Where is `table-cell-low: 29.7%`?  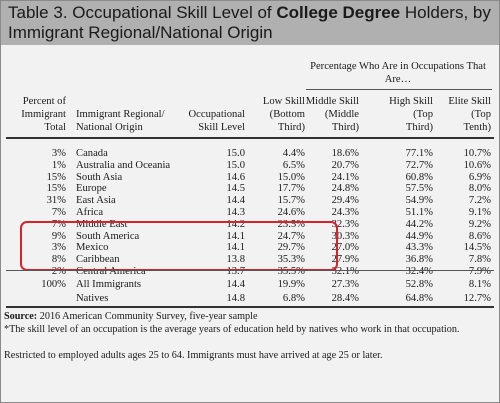
table-cell-low: 29.7% is located at coordinates (291, 248).